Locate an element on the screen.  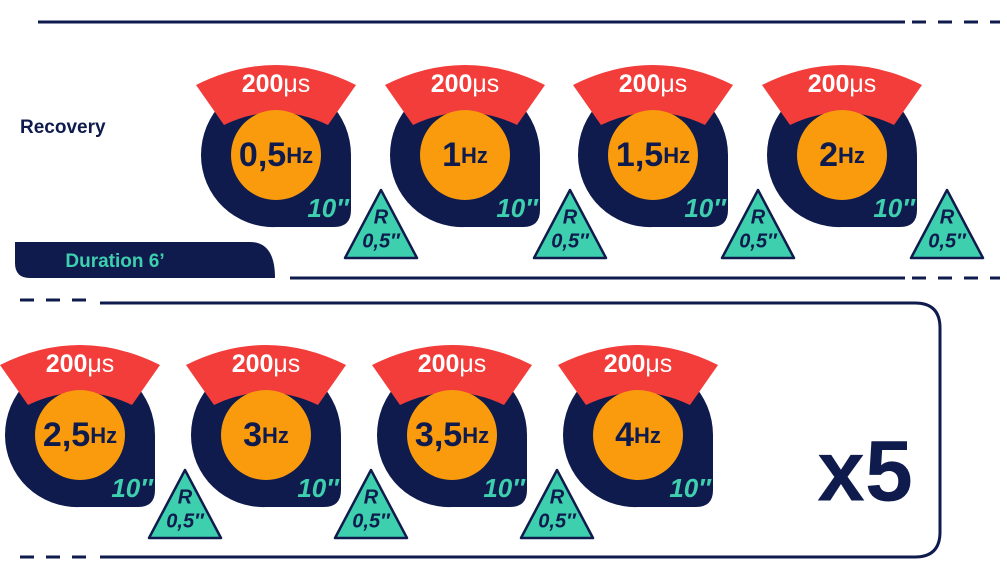
label: Recovery is located at coordinates (63, 127).